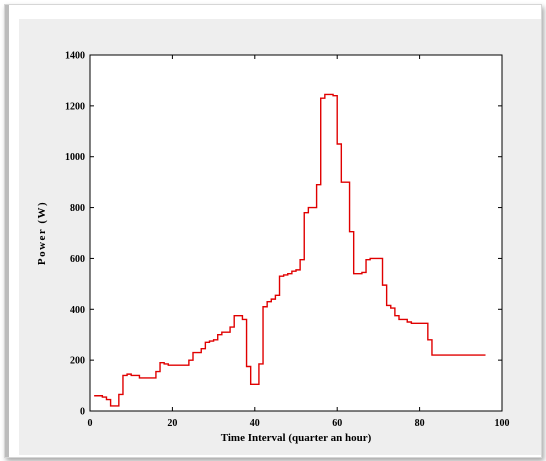 The width and height of the screenshot is (546, 461). Describe the element at coordinates (255, 423) in the screenshot. I see `x-tick-label: 40` at that location.